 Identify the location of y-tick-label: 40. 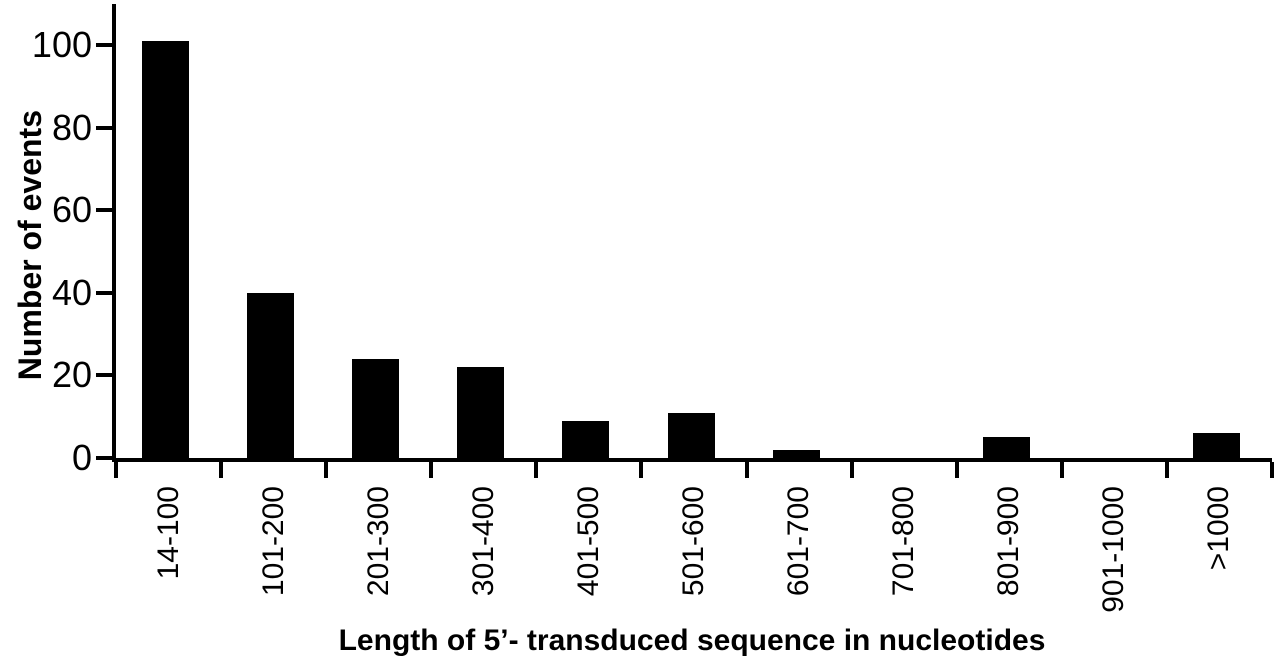
(71, 292).